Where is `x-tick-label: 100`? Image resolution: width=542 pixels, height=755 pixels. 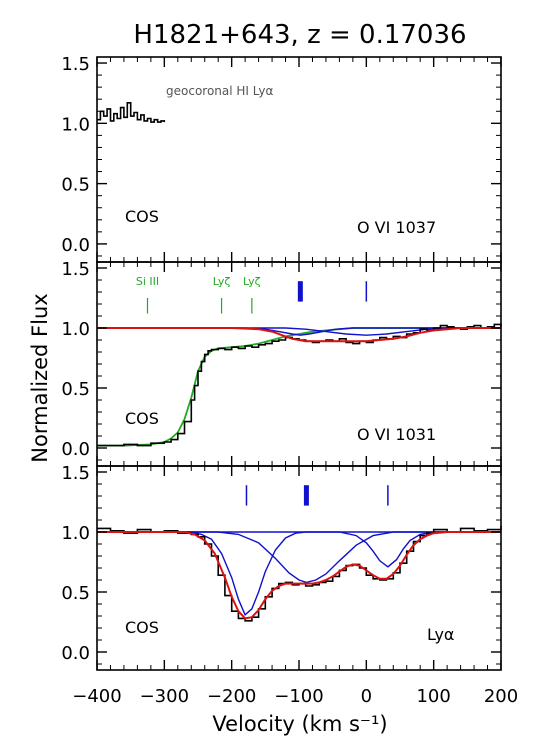
x-tick-label: 100 is located at coordinates (433, 696).